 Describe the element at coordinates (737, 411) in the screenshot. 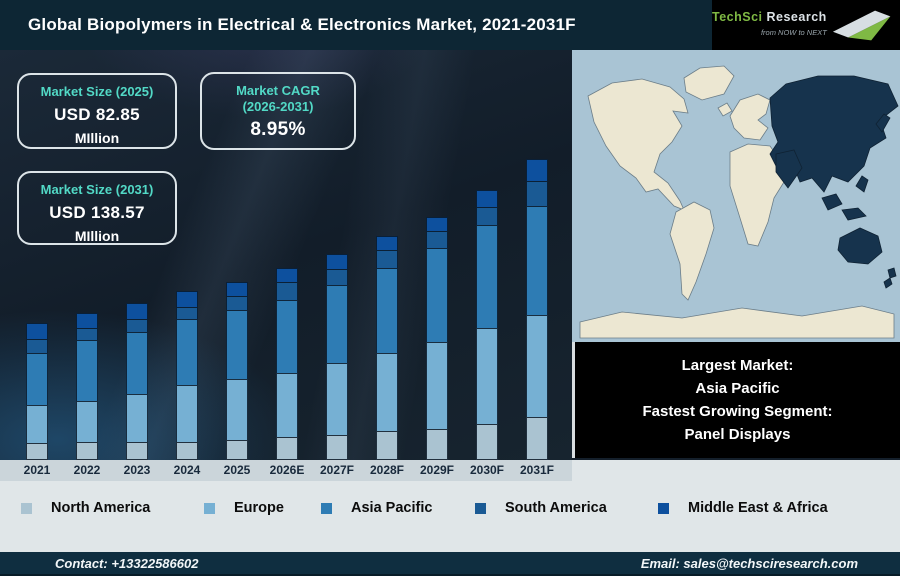

I see `highlight-fastest-segment-label: Fastest Growing Segment:` at that location.